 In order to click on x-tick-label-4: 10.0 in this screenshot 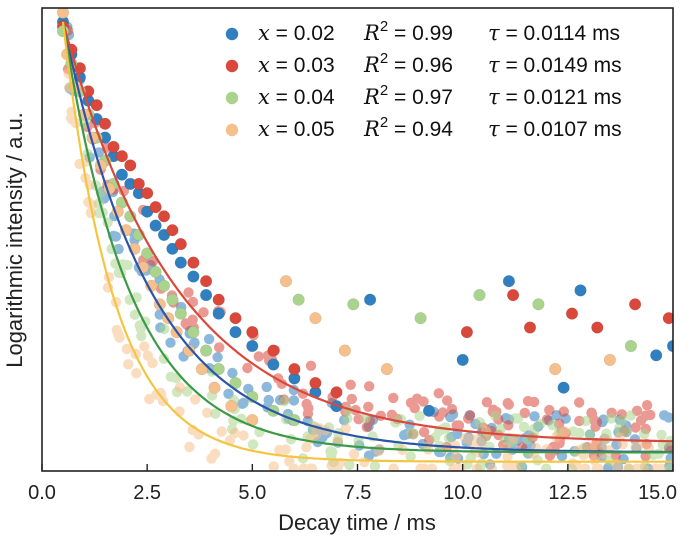, I will do `click(462, 493)`.